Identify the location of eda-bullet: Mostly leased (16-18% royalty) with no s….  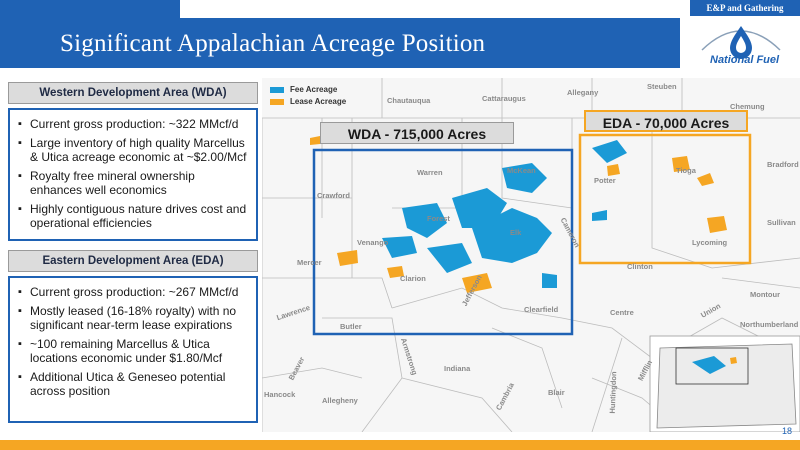
(134, 318).